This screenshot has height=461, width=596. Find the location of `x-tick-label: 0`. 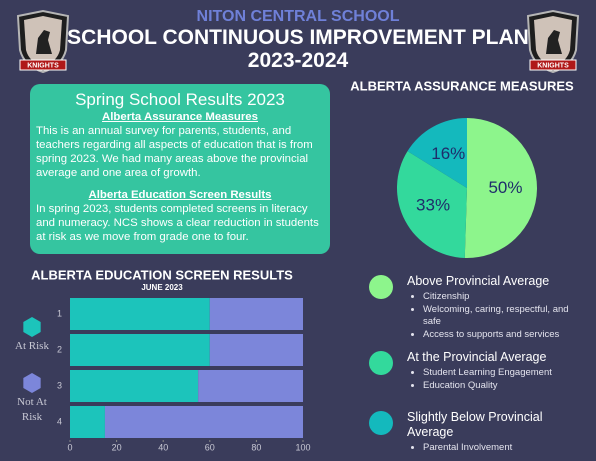

x-tick-label: 0 is located at coordinates (69, 447).